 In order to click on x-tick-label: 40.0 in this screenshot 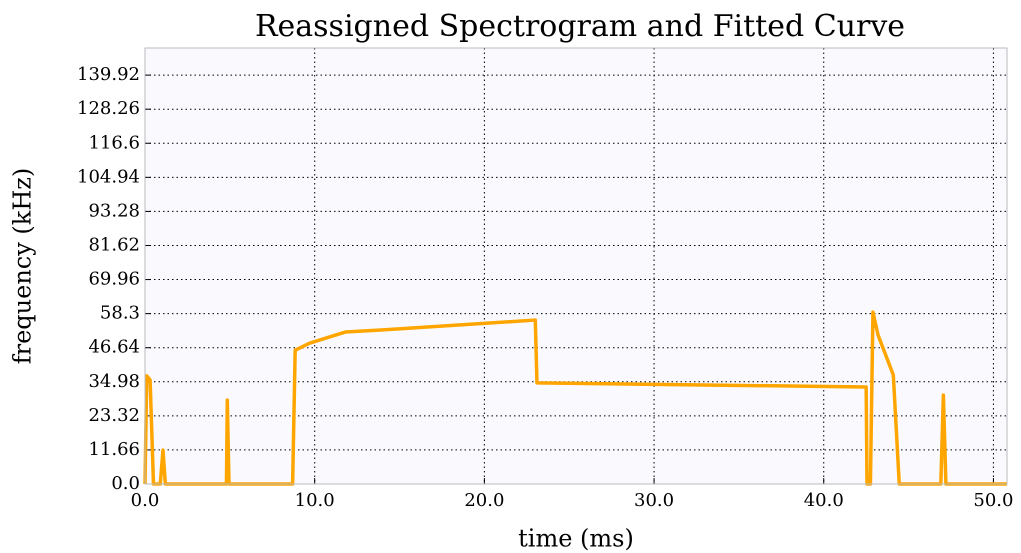, I will do `click(824, 500)`.